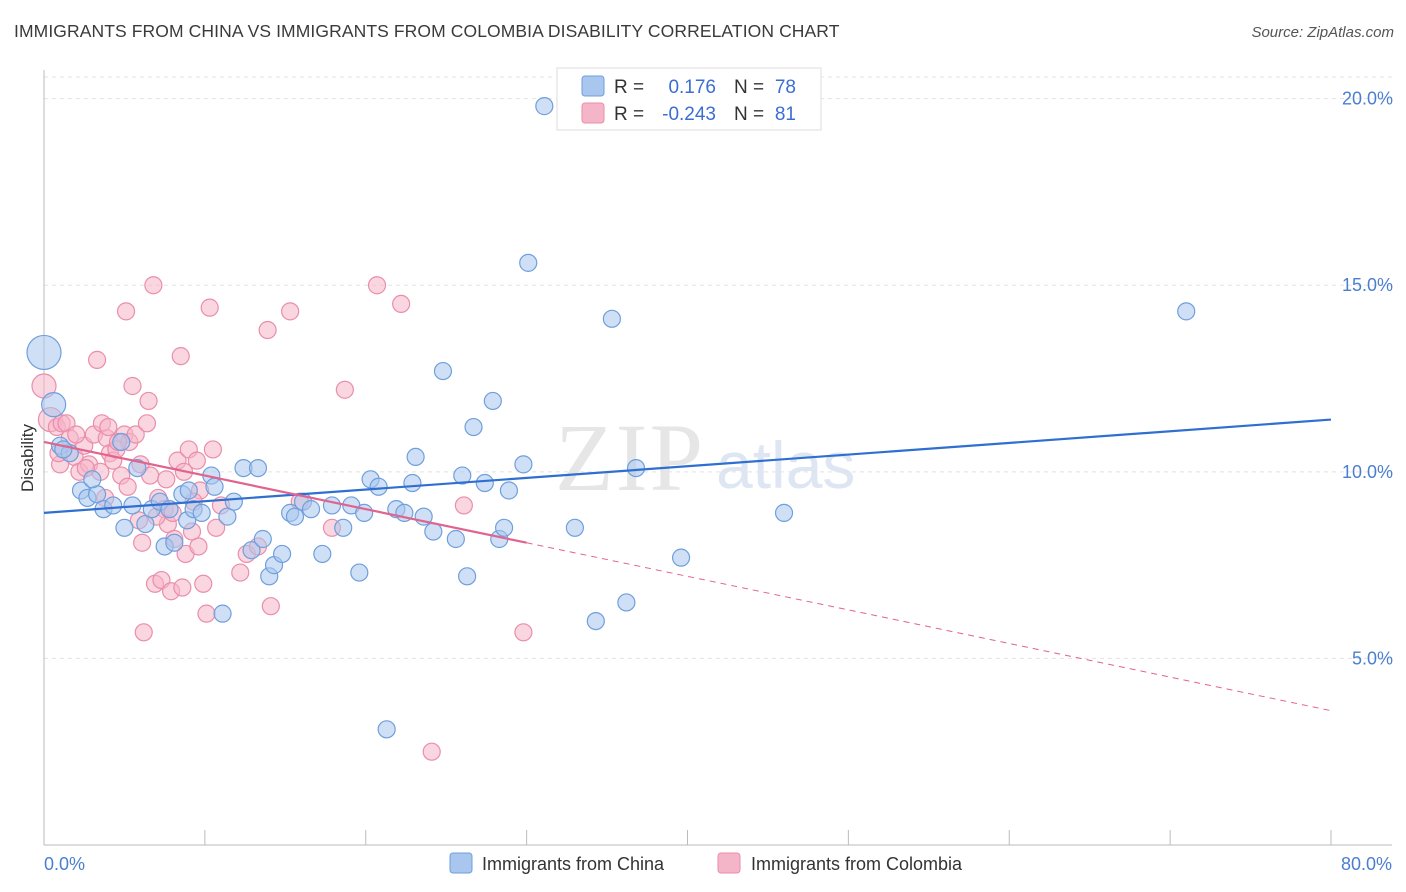 This screenshot has height=892, width=1406. Describe the element at coordinates (689, 114) in the screenshot. I see `legend-colombia-r-value: -0.243` at that location.